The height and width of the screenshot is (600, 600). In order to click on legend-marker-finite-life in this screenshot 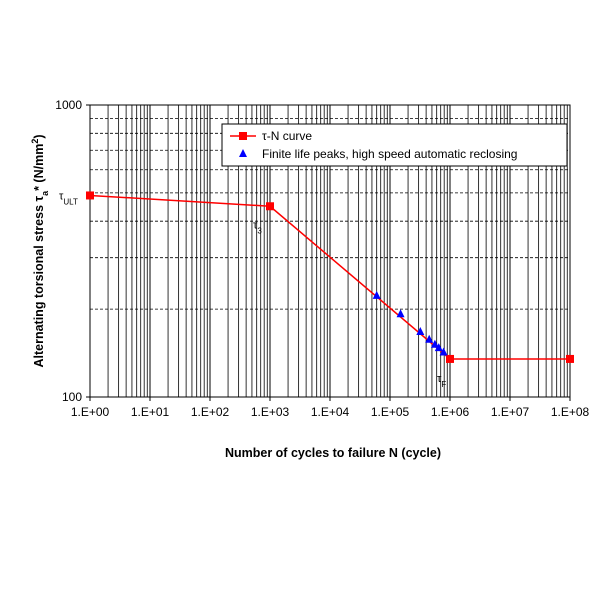, I will do `click(243, 153)`.